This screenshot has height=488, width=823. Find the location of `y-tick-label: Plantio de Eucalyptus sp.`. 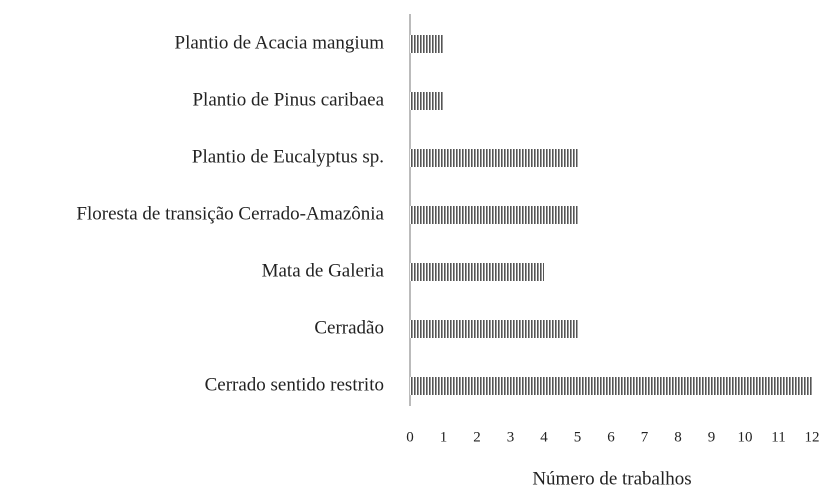

y-tick-label: Plantio de Eucalyptus sp. is located at coordinates (288, 156).